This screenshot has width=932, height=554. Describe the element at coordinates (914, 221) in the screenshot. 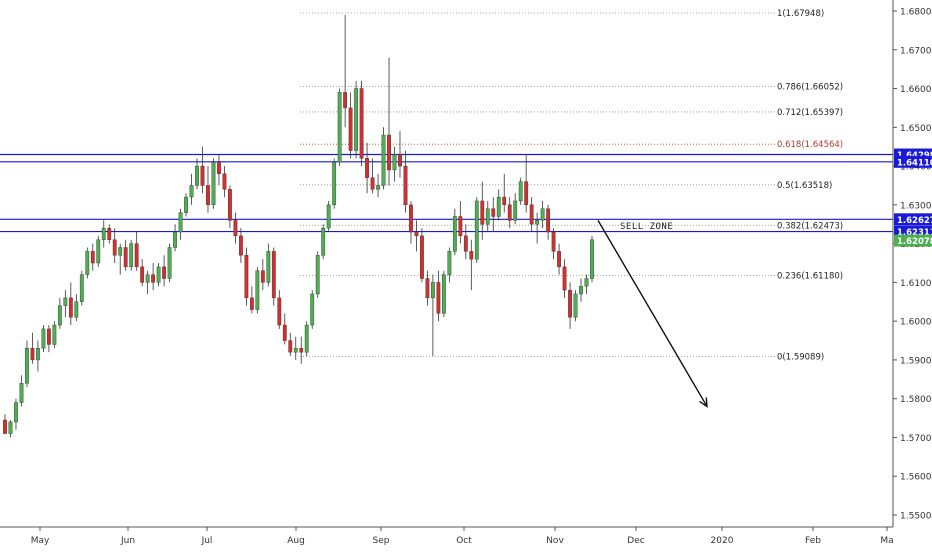

I see `level-price-tag-label: 1.62627` at that location.